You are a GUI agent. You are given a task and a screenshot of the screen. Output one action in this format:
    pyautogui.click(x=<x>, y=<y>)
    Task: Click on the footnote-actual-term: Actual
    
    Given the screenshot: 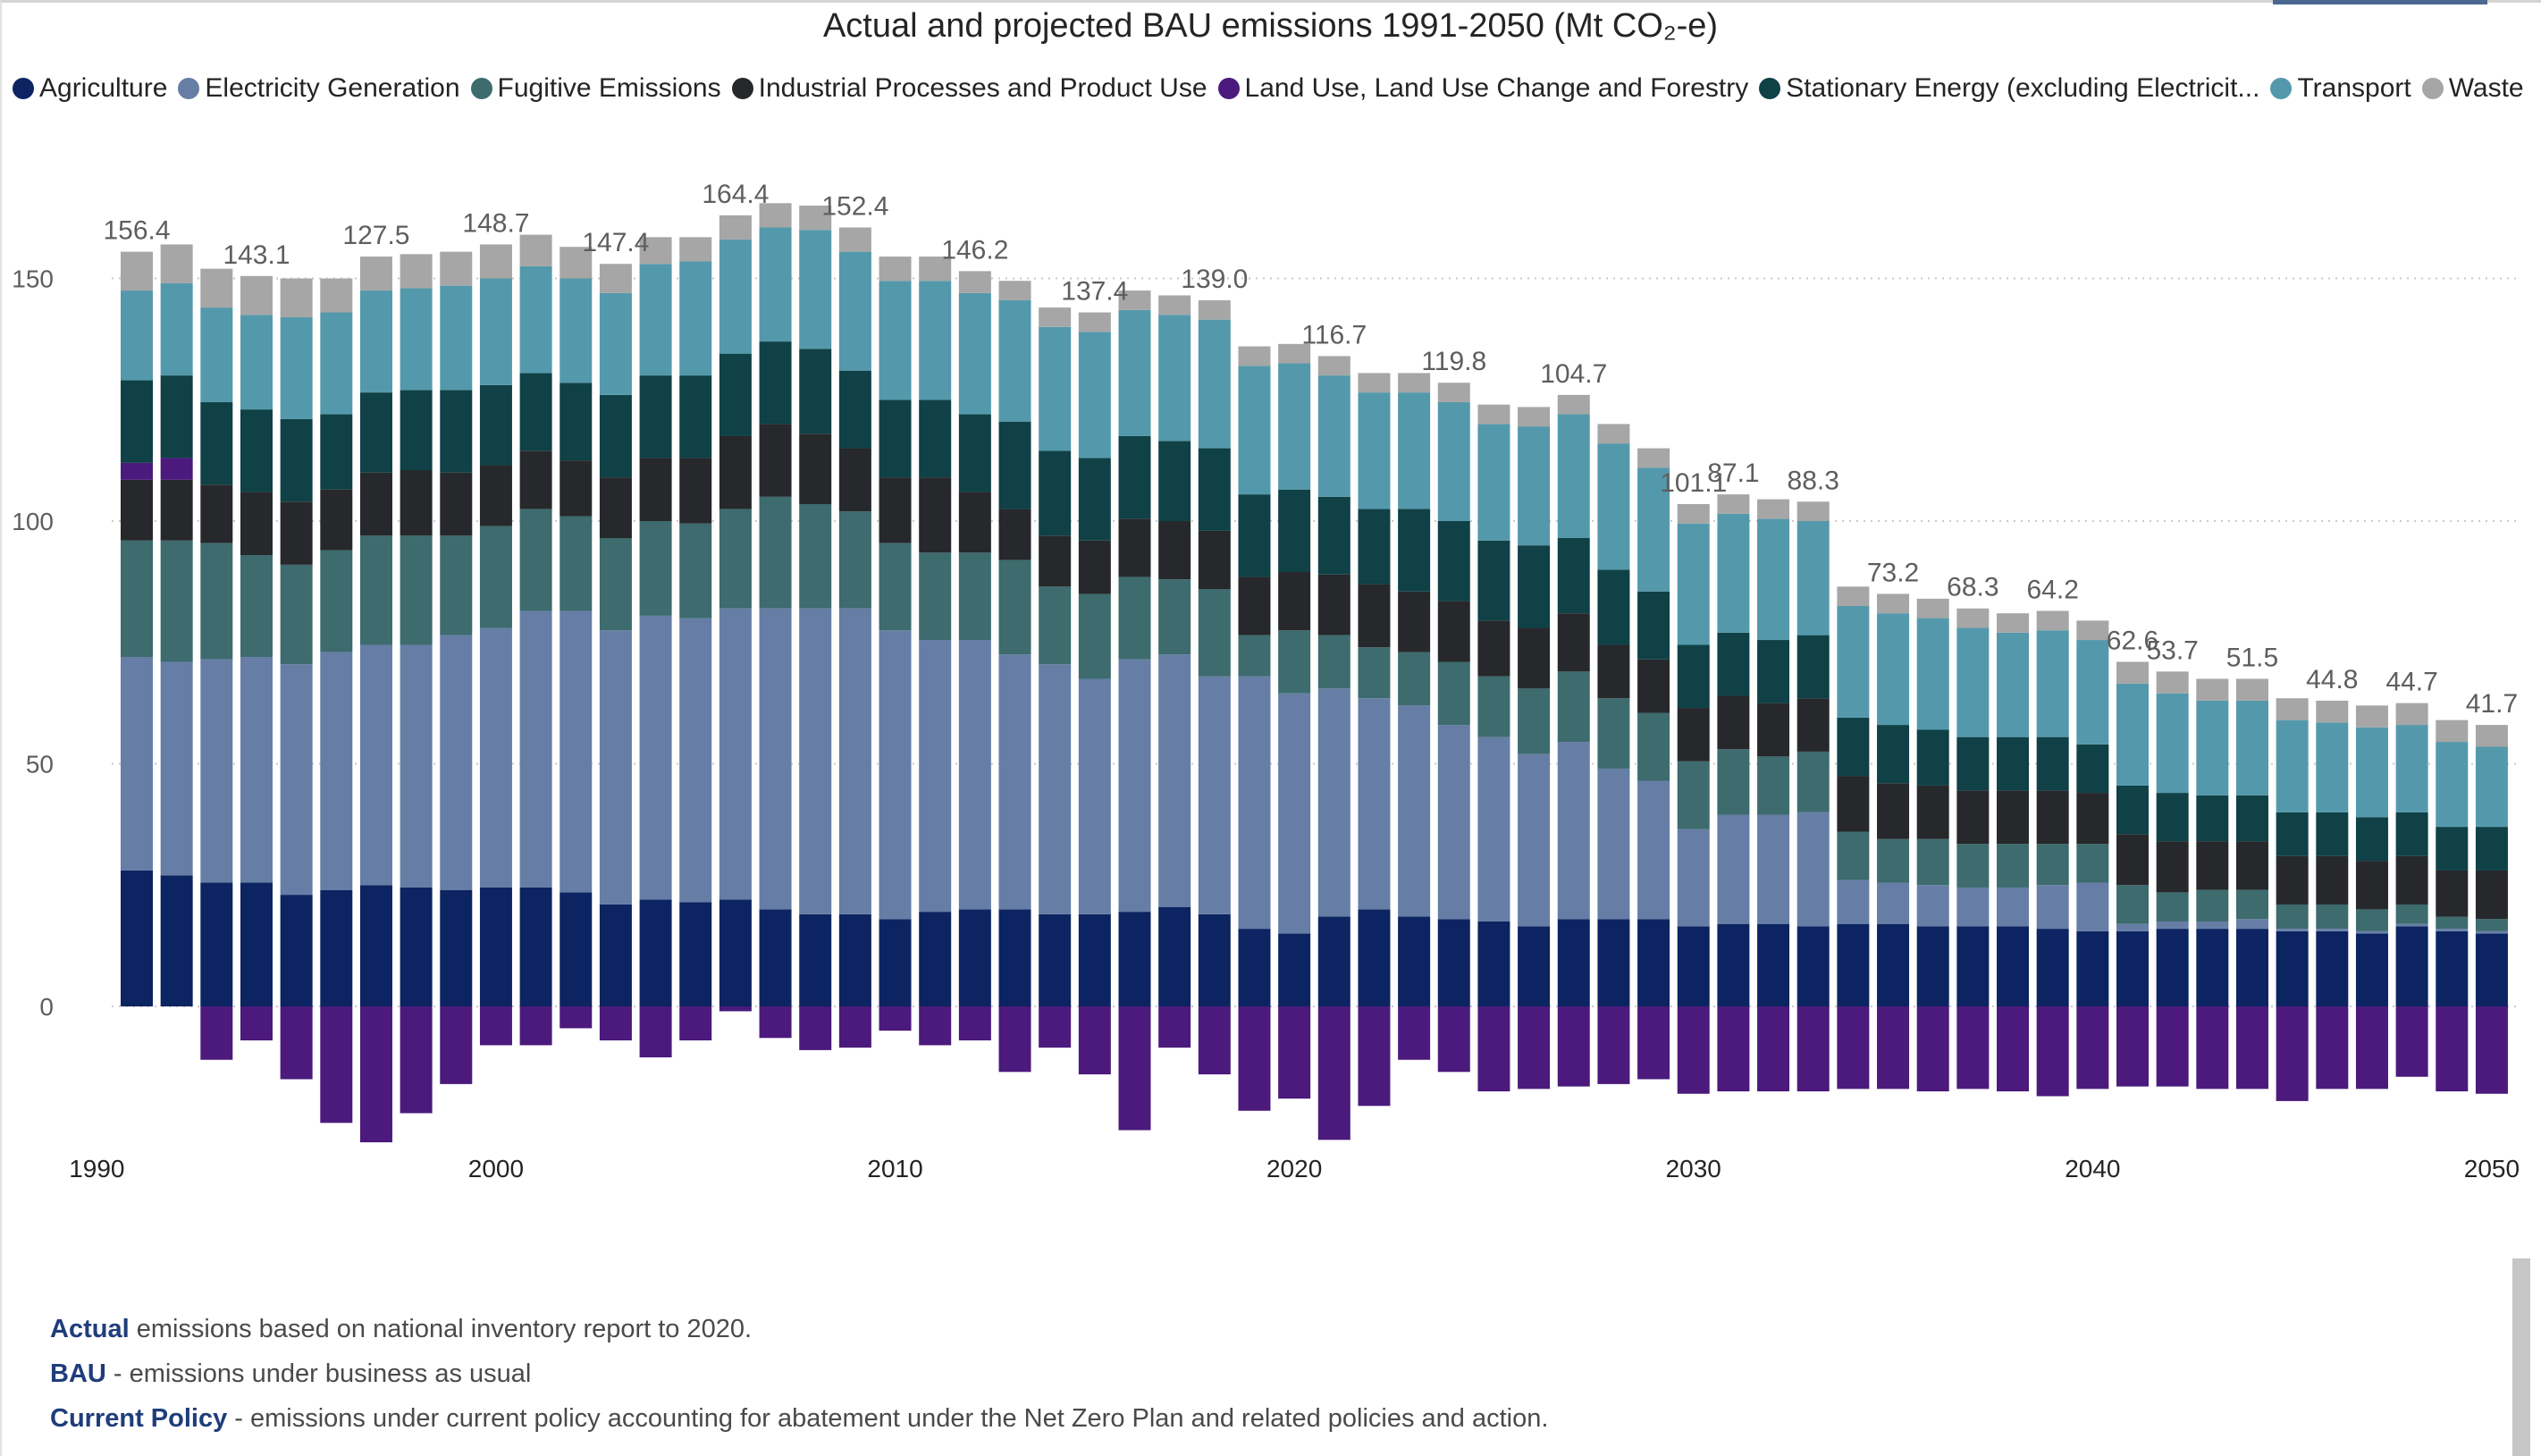 What is the action you would take?
    pyautogui.click(x=90, y=1329)
    